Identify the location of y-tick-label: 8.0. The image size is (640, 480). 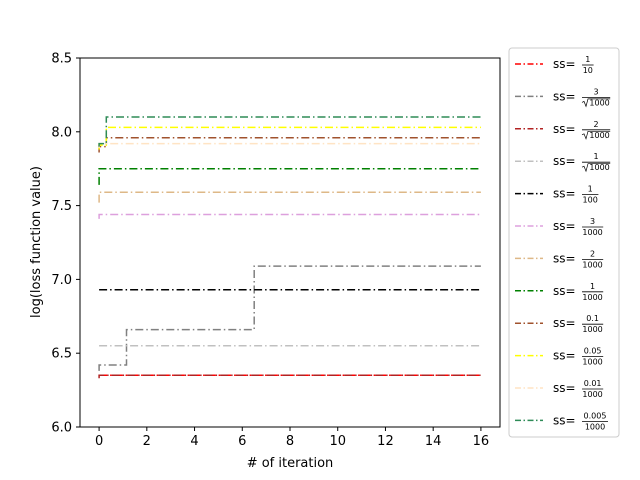
(61, 132).